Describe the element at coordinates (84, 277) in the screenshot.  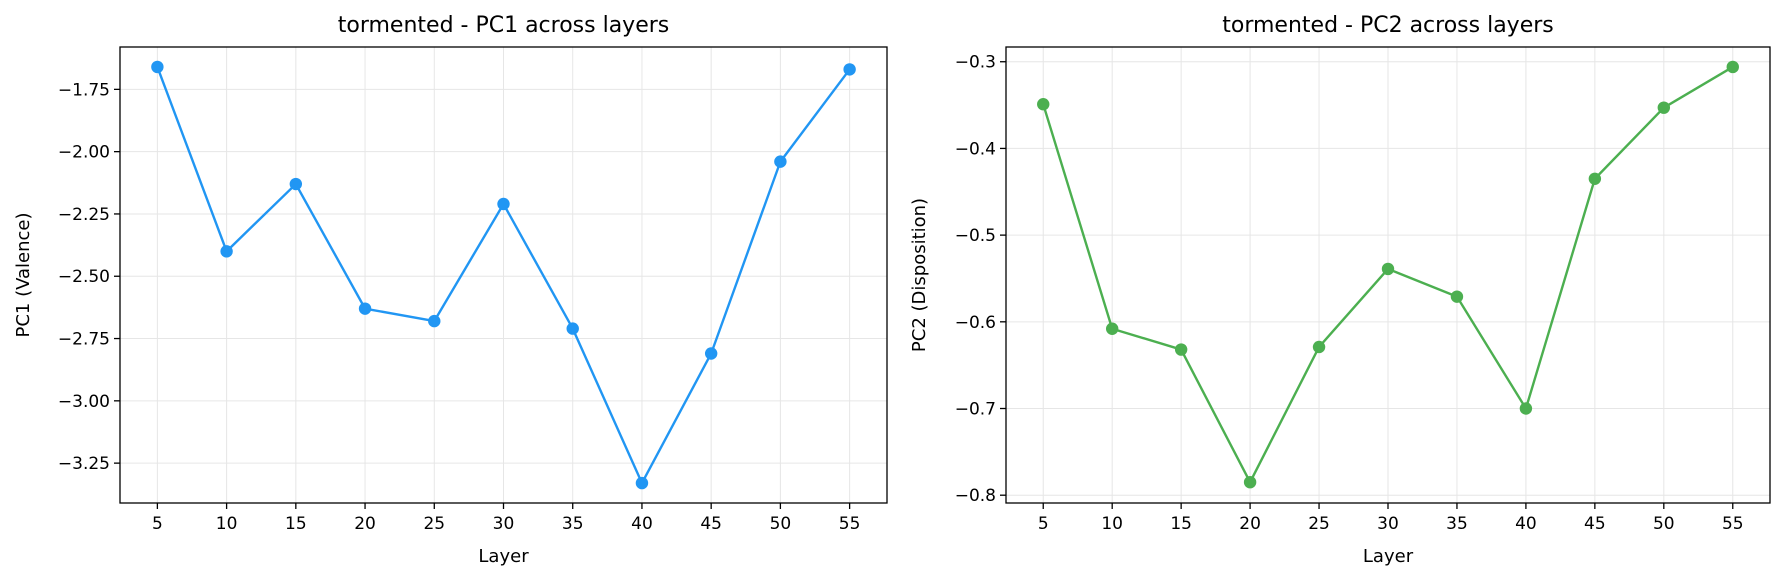
I see `pc1-y-tick-label: −2.50` at that location.